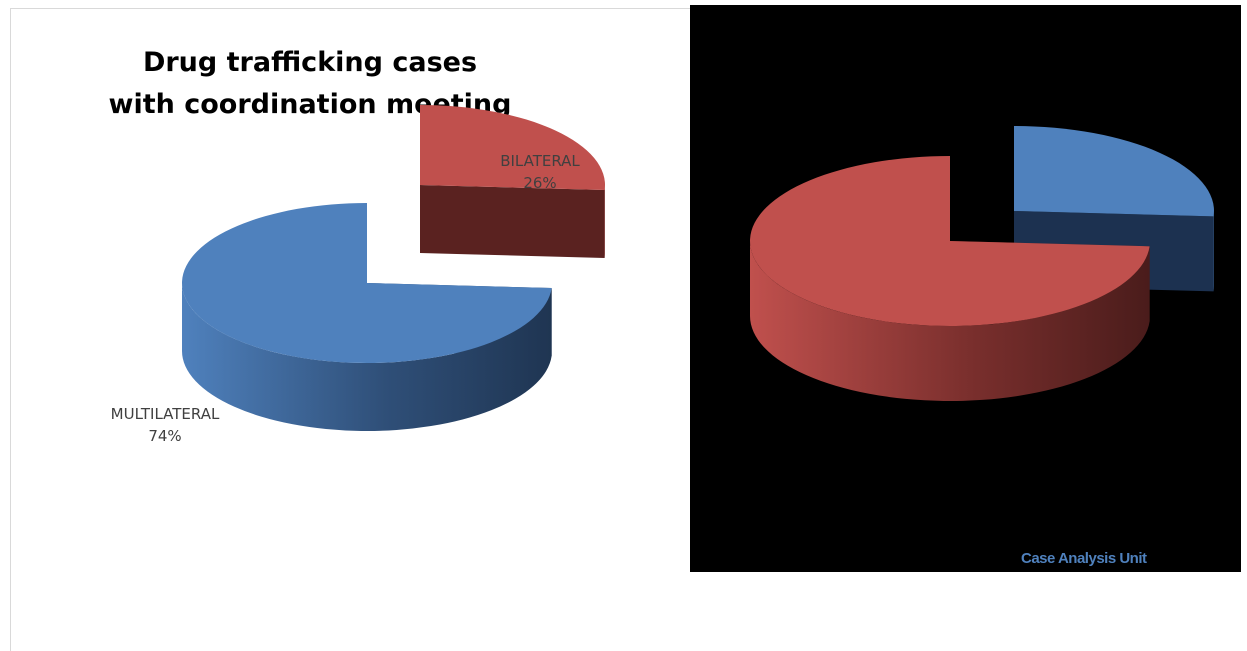 The width and height of the screenshot is (1247, 651). I want to click on left-pie-bilateral-slice, so click(512, 148).